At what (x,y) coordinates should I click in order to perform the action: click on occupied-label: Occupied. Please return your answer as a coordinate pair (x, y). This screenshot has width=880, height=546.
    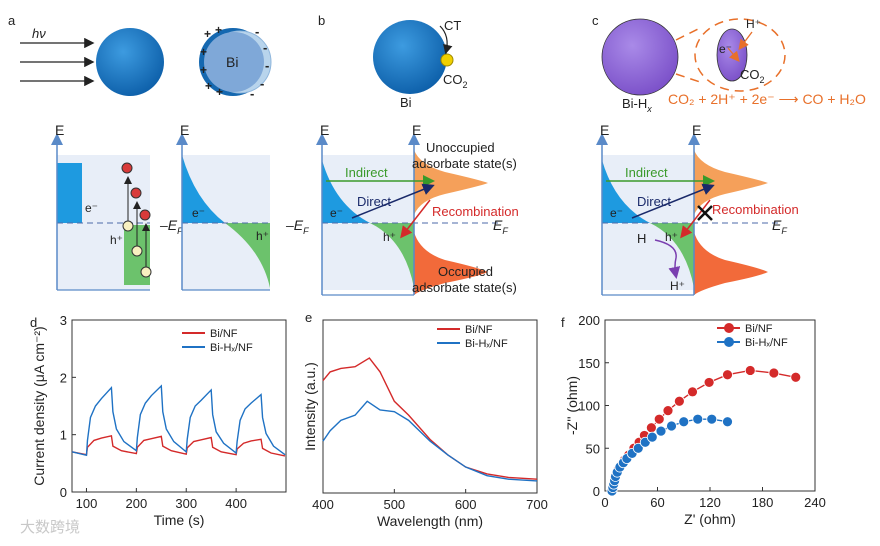
    Looking at the image, I should click on (465, 271).